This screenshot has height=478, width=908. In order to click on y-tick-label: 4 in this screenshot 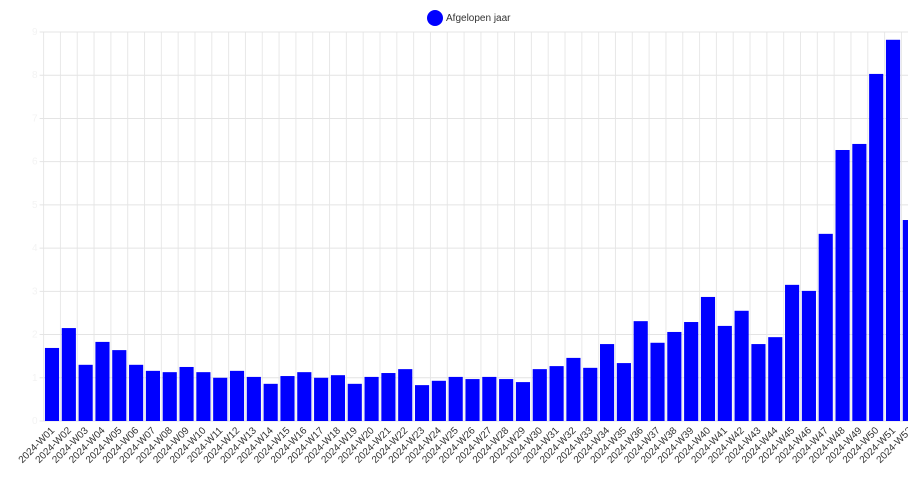, I will do `click(35, 248)`.